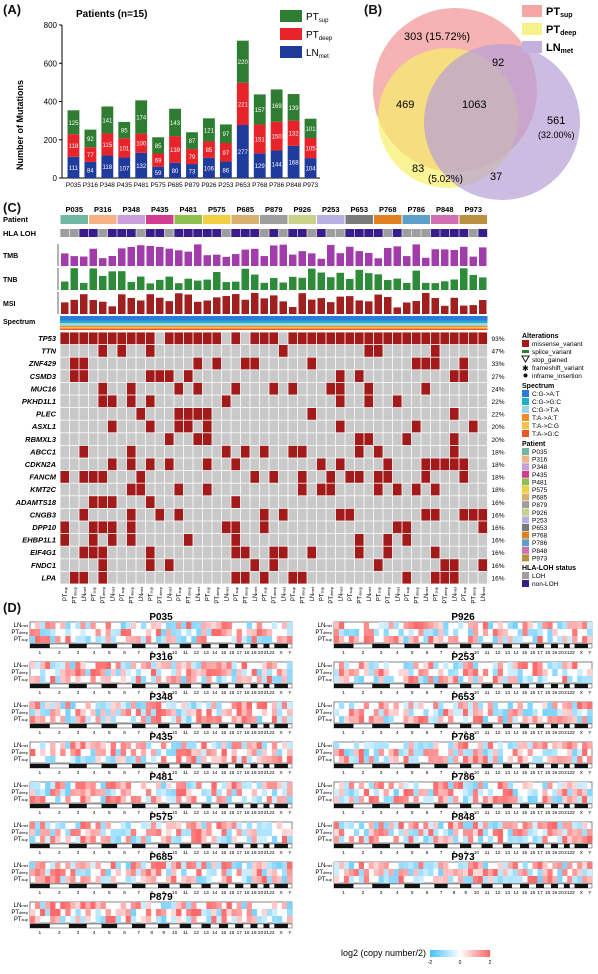 Image resolution: width=598 pixels, height=974 pixels. What do you see at coordinates (533, 773) in the screenshot?
I see `chromosome-label: 16` at bounding box center [533, 773].